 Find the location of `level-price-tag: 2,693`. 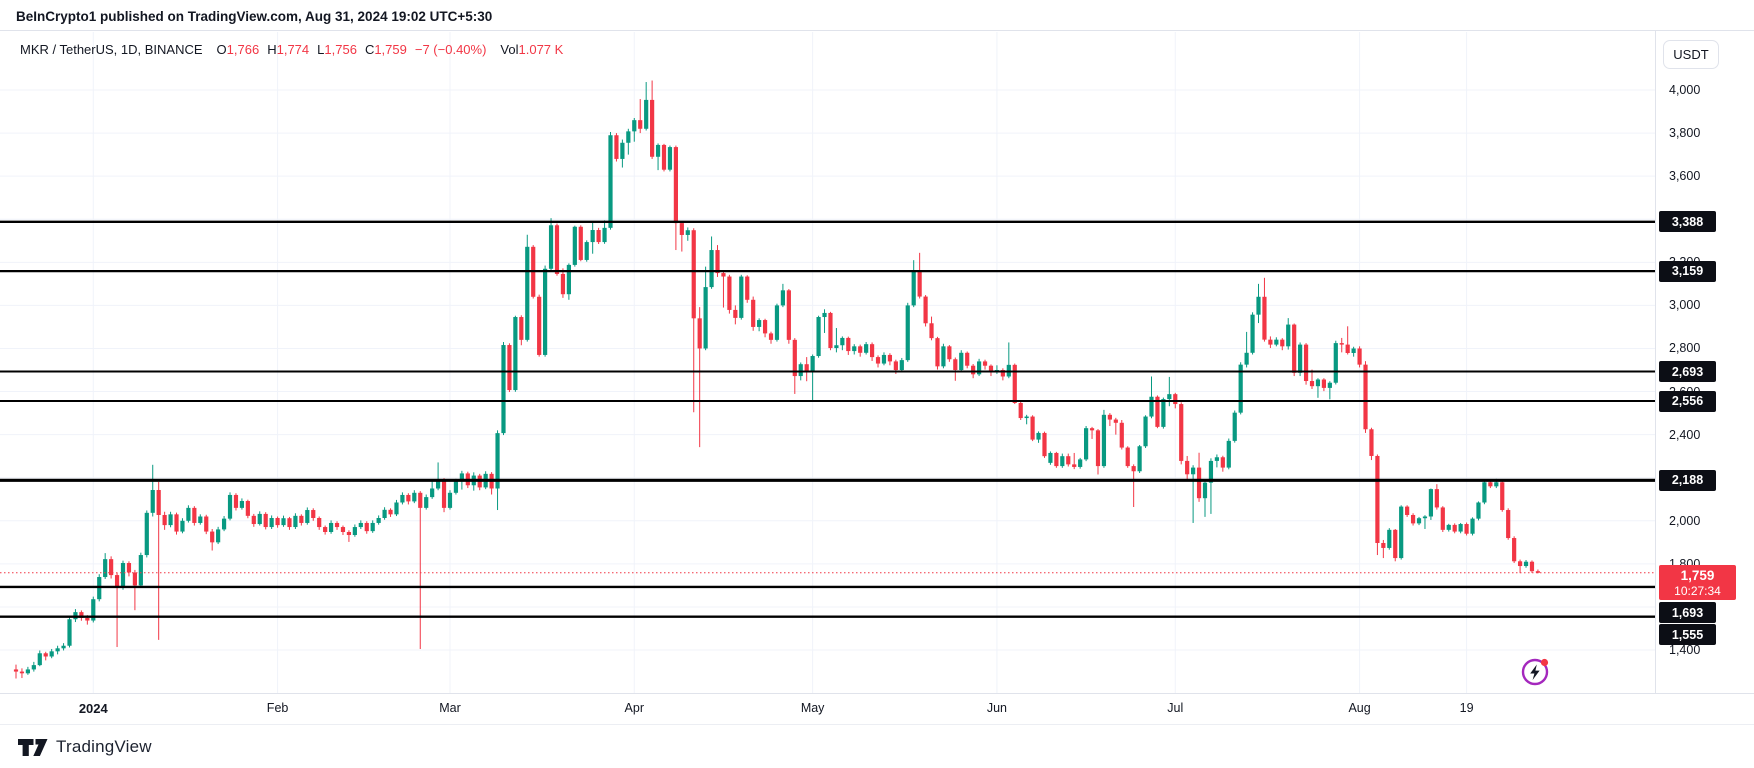

level-price-tag: 2,693 is located at coordinates (1687, 372).